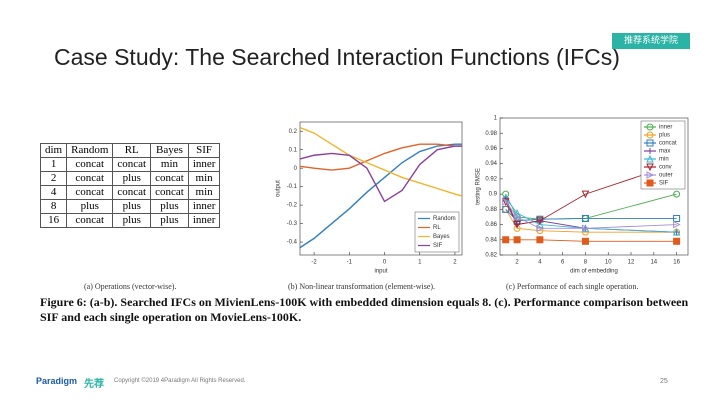 The height and width of the screenshot is (404, 720). I want to click on x-tick-label: -1, so click(350, 263).